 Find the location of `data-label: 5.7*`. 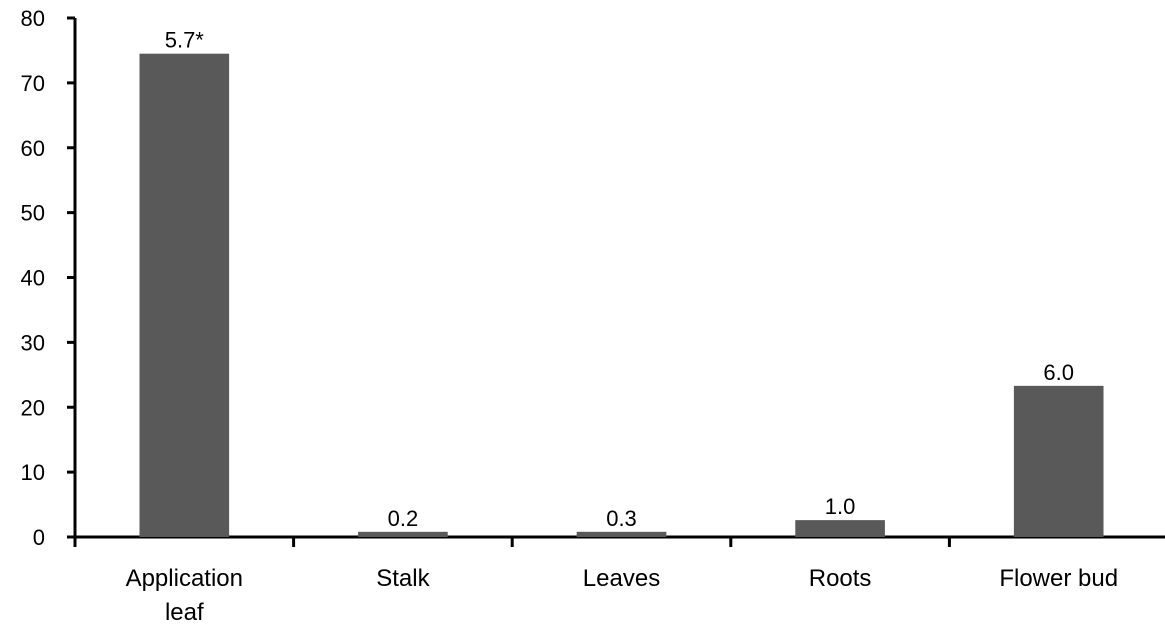

data-label: 5.7* is located at coordinates (185, 40).